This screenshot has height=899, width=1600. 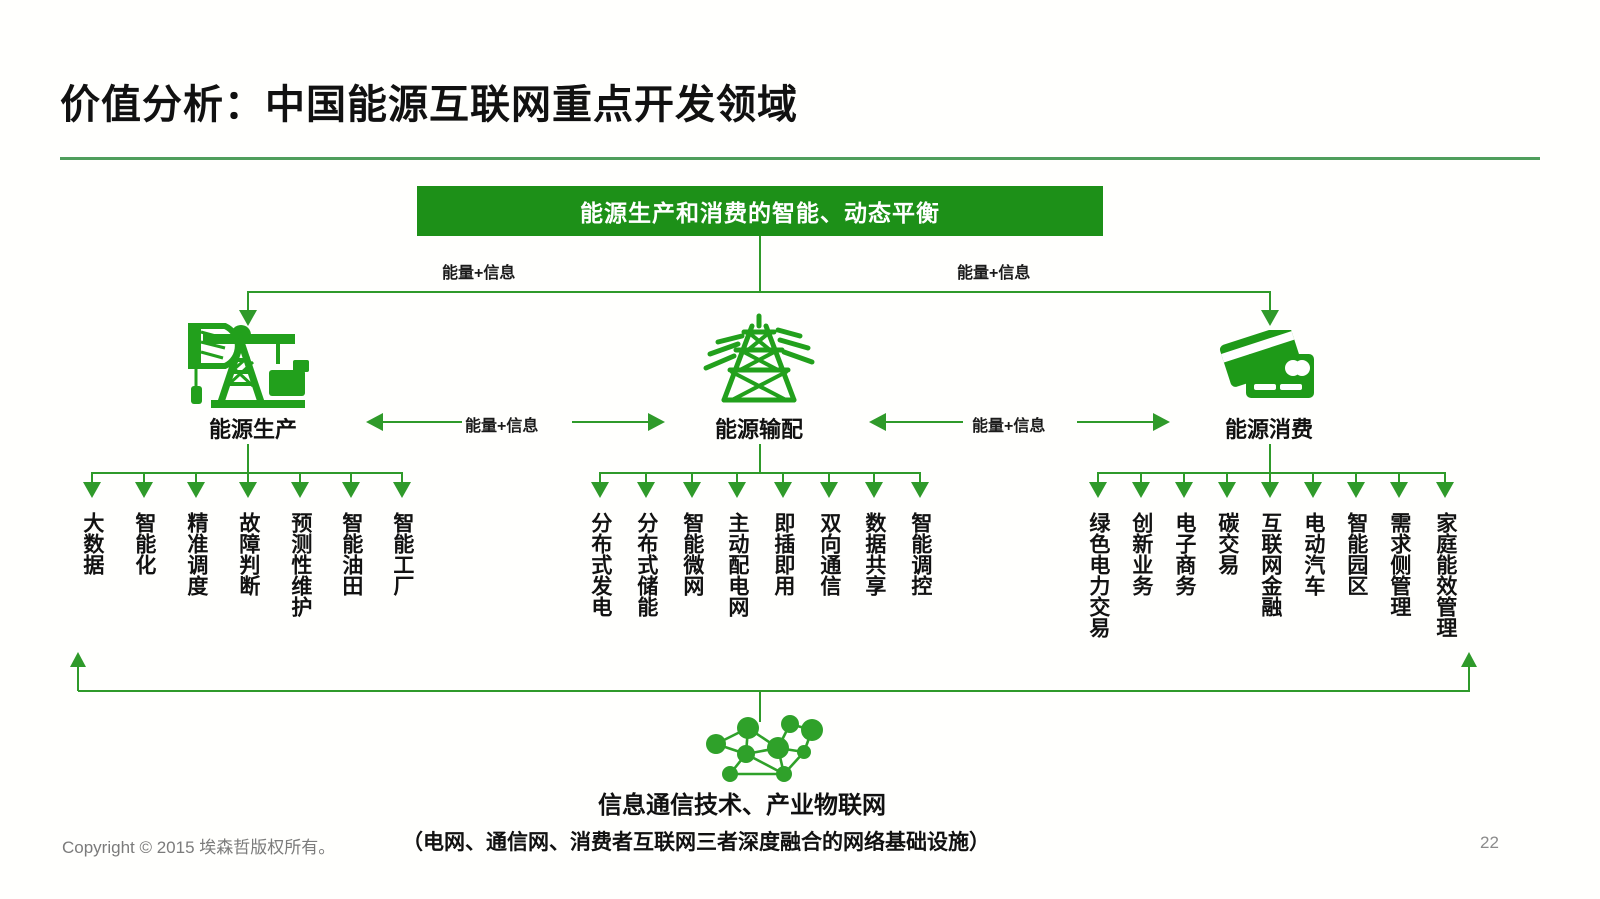 I want to click on copyright-text: Copyright © 2015 埃森哲版权所有。, so click(x=199, y=847).